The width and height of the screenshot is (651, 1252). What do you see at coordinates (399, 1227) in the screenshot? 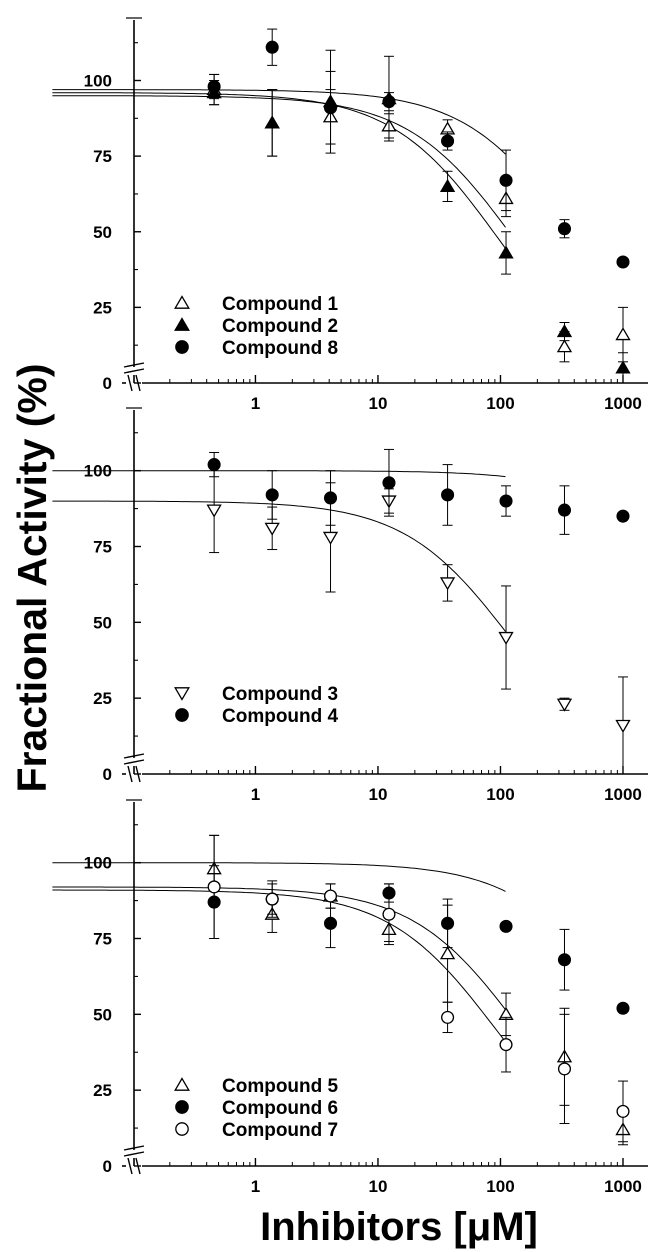
I see `x-axis-title: Inhibitors [μM]` at bounding box center [399, 1227].